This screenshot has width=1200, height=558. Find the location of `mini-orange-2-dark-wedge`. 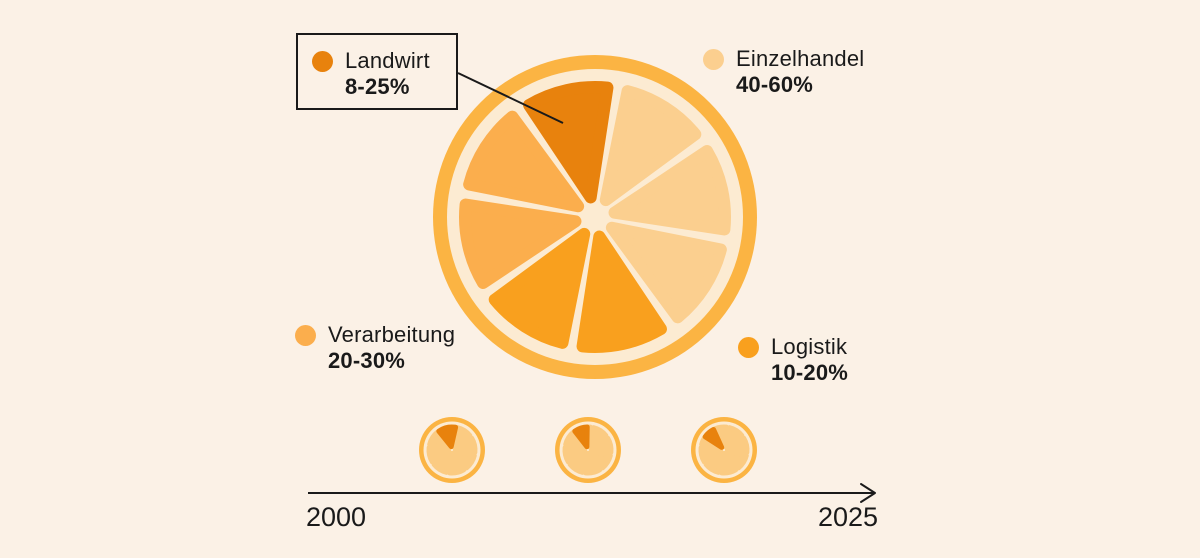

mini-orange-2-dark-wedge is located at coordinates (713, 438).